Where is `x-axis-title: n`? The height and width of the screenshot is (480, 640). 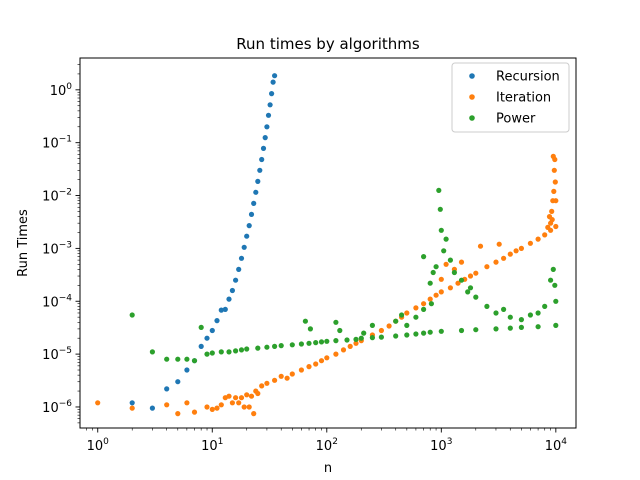
x-axis-title: n is located at coordinates (328, 468).